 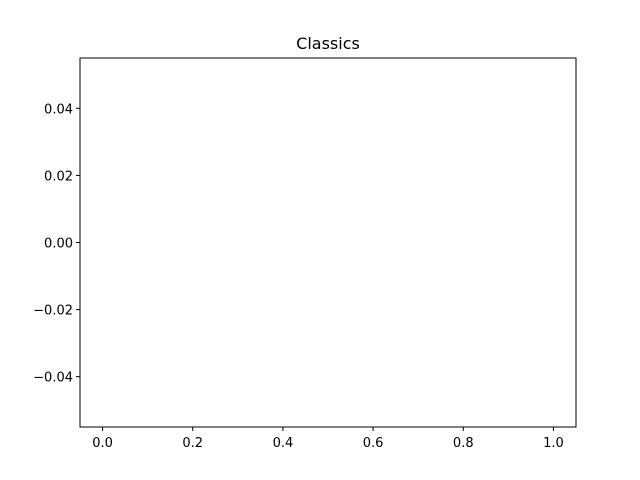 What do you see at coordinates (553, 443) in the screenshot?
I see `x-tick-label: 1.0` at bounding box center [553, 443].